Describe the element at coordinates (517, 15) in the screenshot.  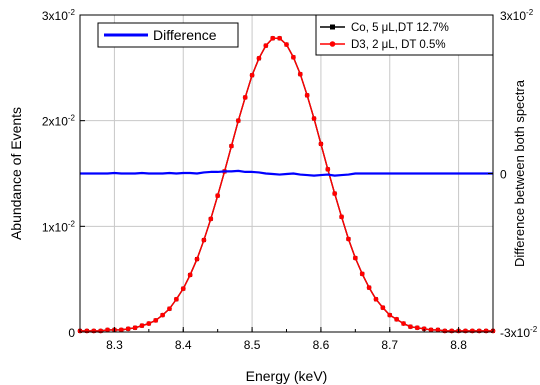
I see `y2-tick-label: 3x10⁻²` at that location.